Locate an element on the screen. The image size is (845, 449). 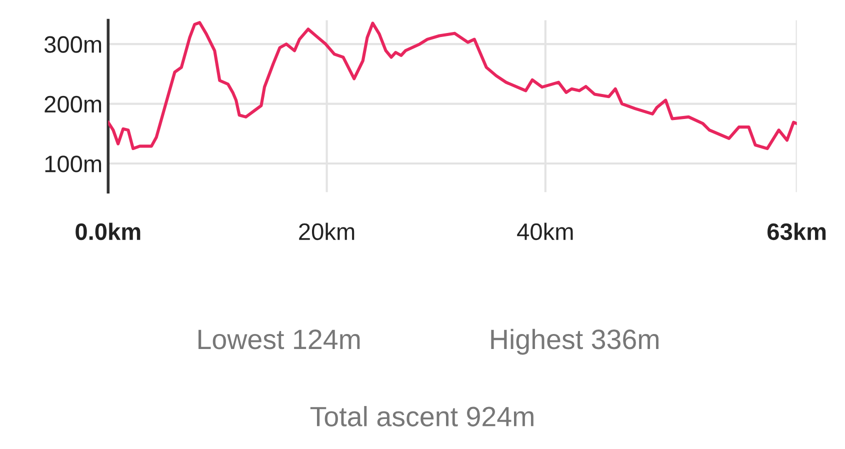
y-tick-label: 200m is located at coordinates (73, 104).